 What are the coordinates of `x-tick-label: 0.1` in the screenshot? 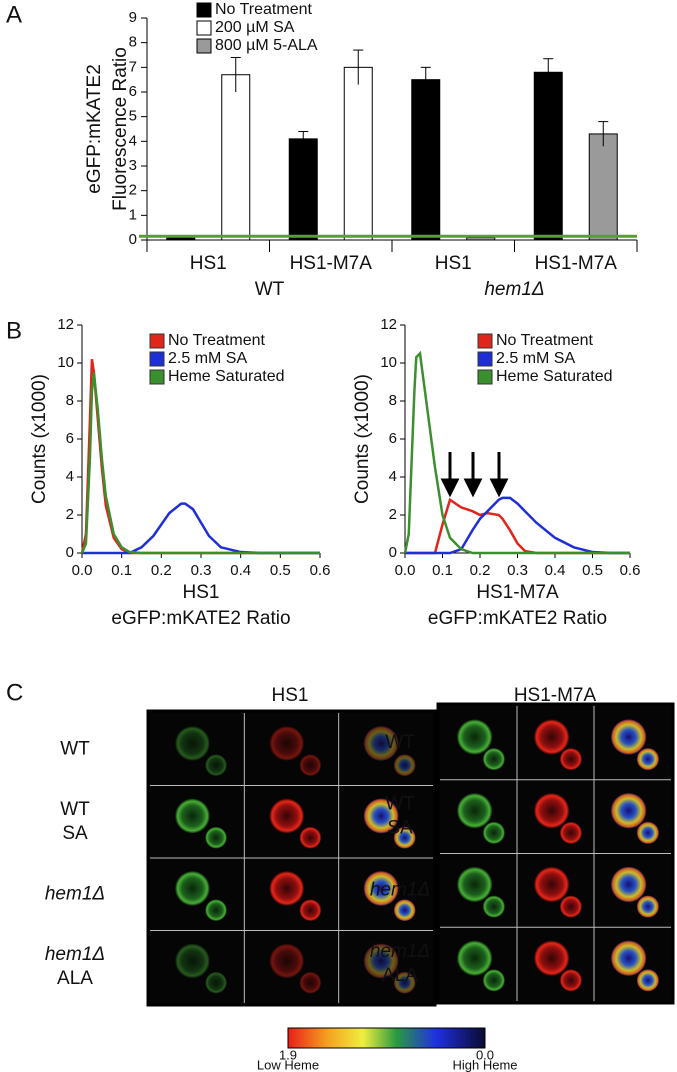 It's located at (121, 570).